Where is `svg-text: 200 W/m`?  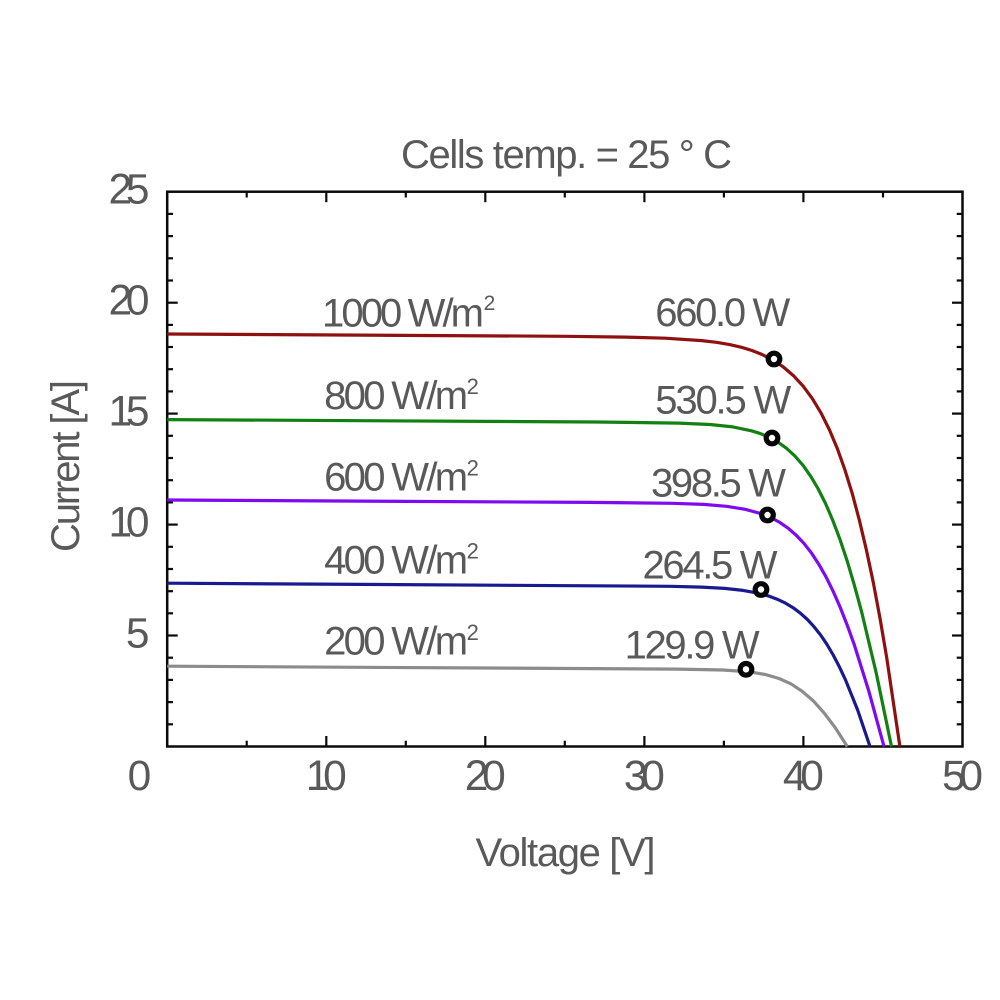
svg-text: 200 W/m is located at coordinates (396, 642).